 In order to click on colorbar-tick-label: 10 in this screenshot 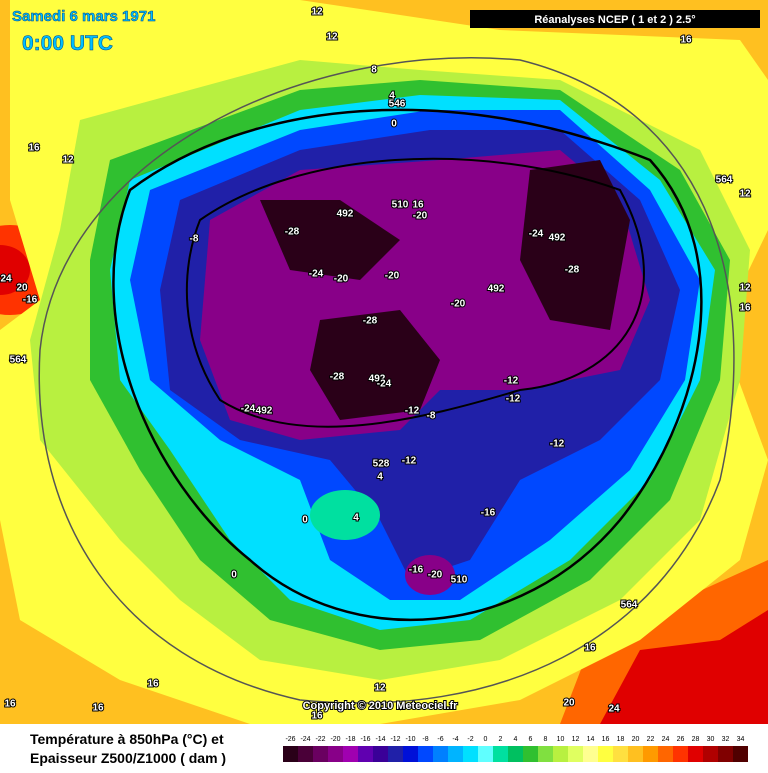, I will do `click(561, 739)`.